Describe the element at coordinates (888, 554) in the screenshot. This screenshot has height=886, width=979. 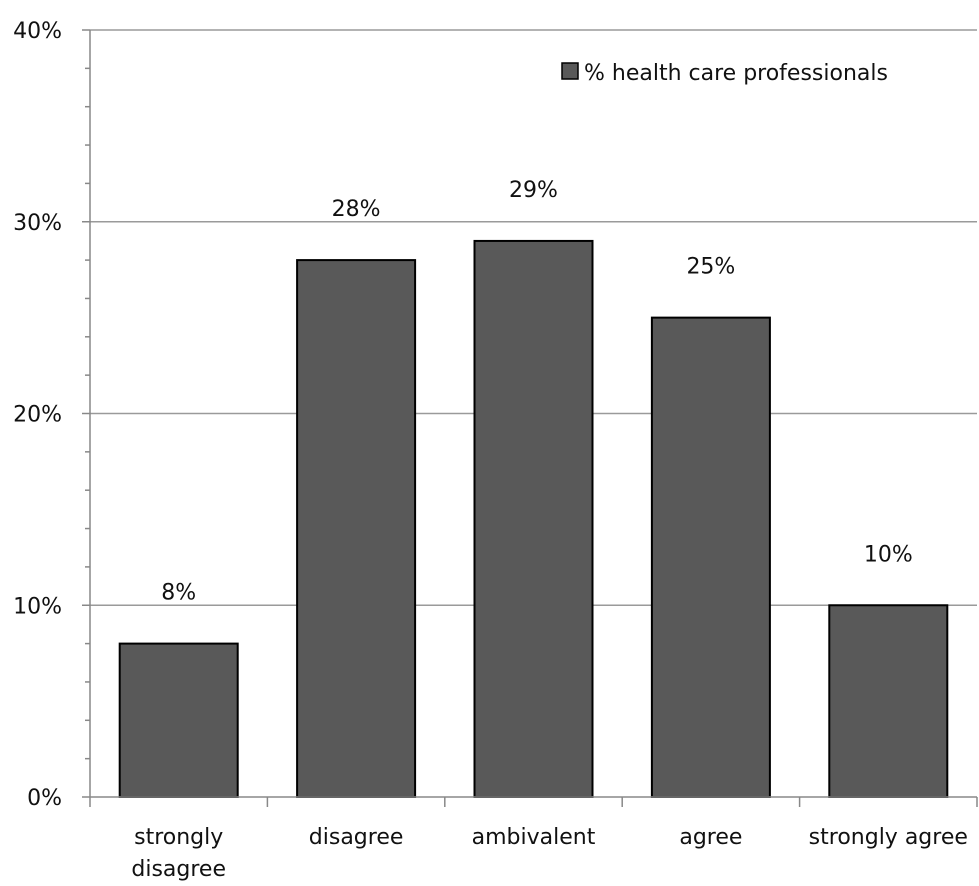
I see `data-label: 10%` at that location.